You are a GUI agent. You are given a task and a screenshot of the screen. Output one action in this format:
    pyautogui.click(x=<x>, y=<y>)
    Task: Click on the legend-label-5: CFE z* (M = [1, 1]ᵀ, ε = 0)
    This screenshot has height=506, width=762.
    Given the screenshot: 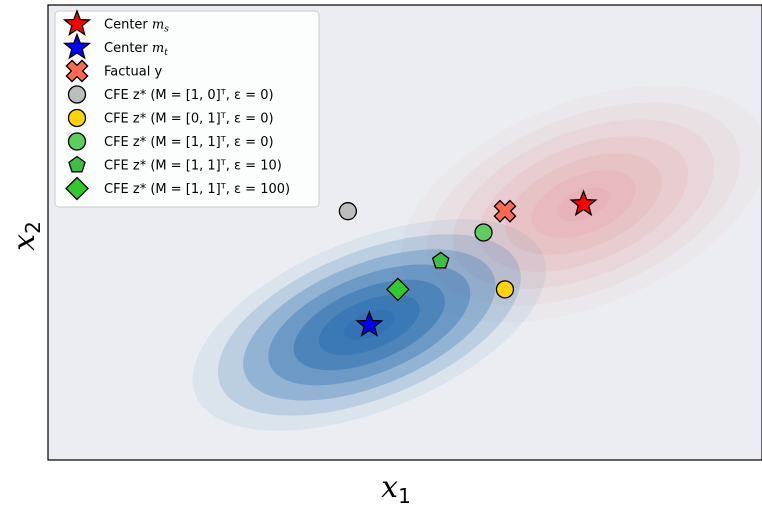 What is the action you would take?
    pyautogui.click(x=189, y=142)
    